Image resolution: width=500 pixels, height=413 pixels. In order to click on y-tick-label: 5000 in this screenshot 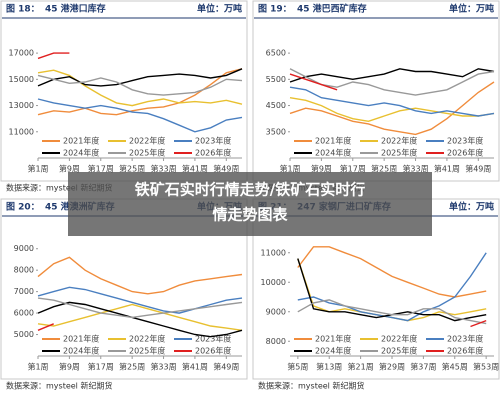, I will do `click(24, 334)`.